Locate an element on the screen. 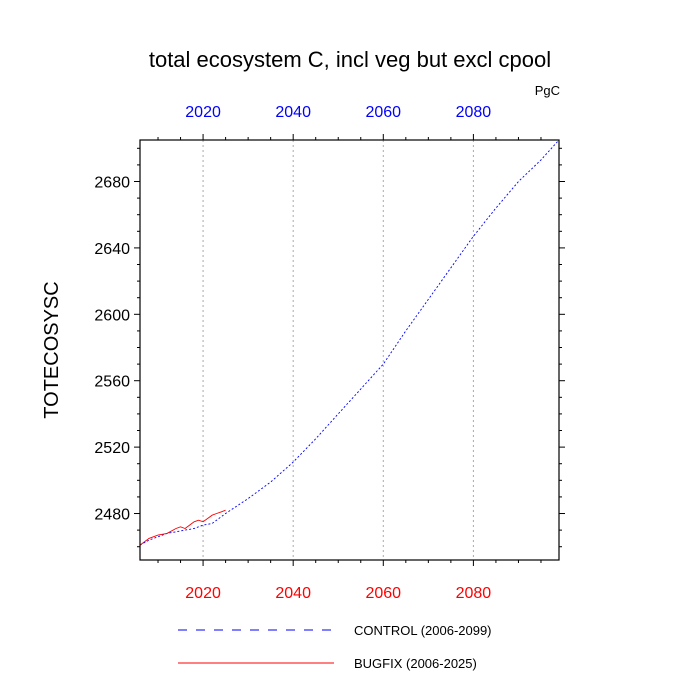  units-label: PgC is located at coordinates (547, 90).